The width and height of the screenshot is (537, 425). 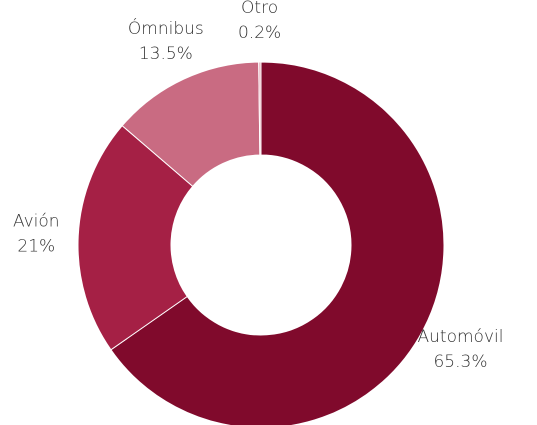 I want to click on slice-label: Avión, so click(x=36, y=222).